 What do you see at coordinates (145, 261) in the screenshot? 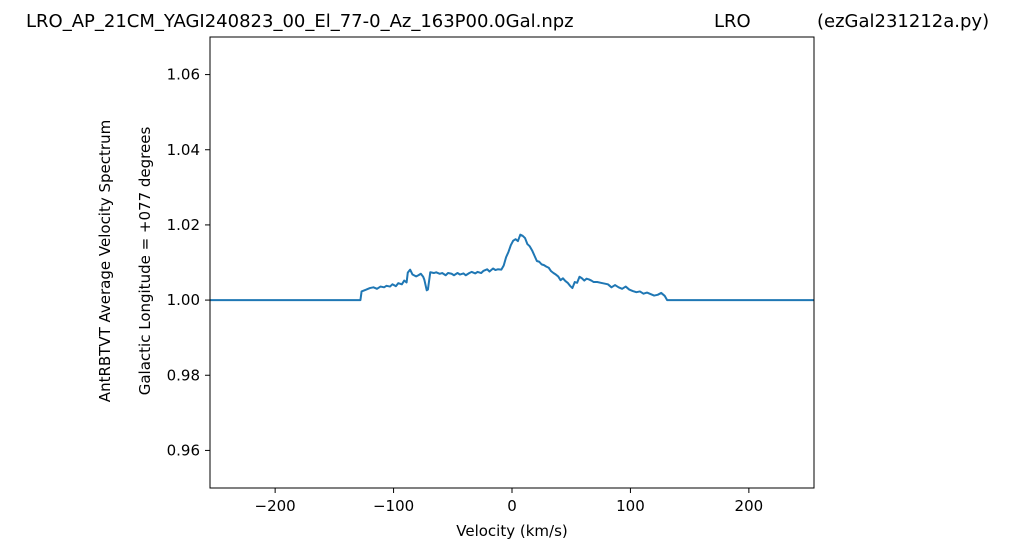
I see `y-axis-label-line2: Galactic Longitude = +077 degrees` at bounding box center [145, 261].